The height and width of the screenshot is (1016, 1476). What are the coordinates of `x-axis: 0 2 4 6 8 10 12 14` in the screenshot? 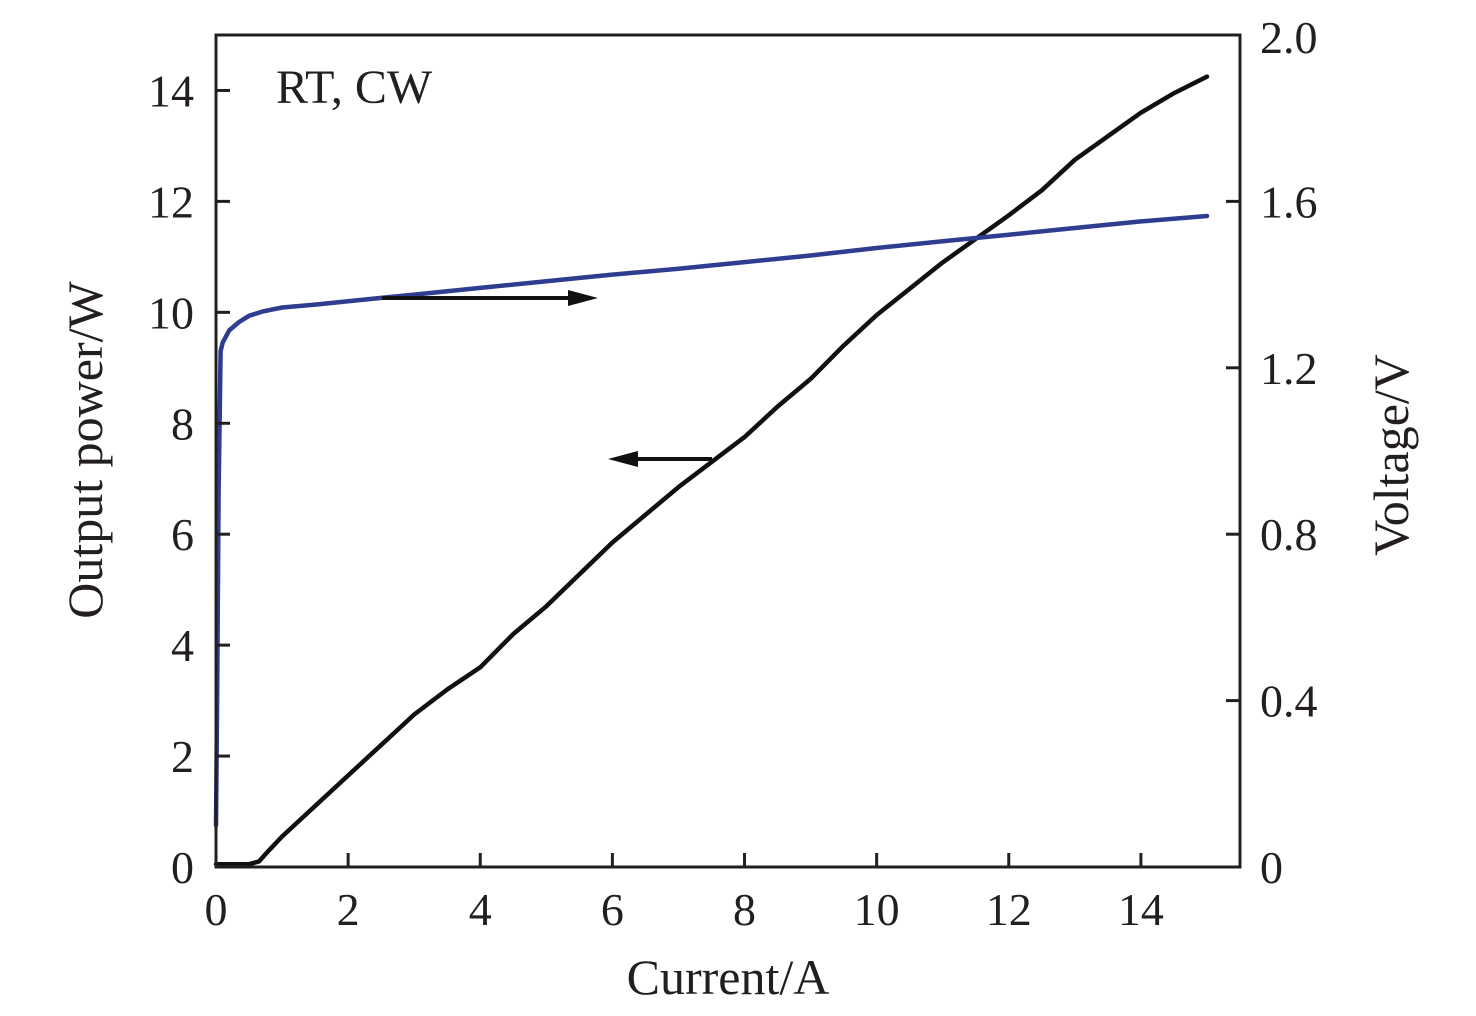 It's located at (684, 894).